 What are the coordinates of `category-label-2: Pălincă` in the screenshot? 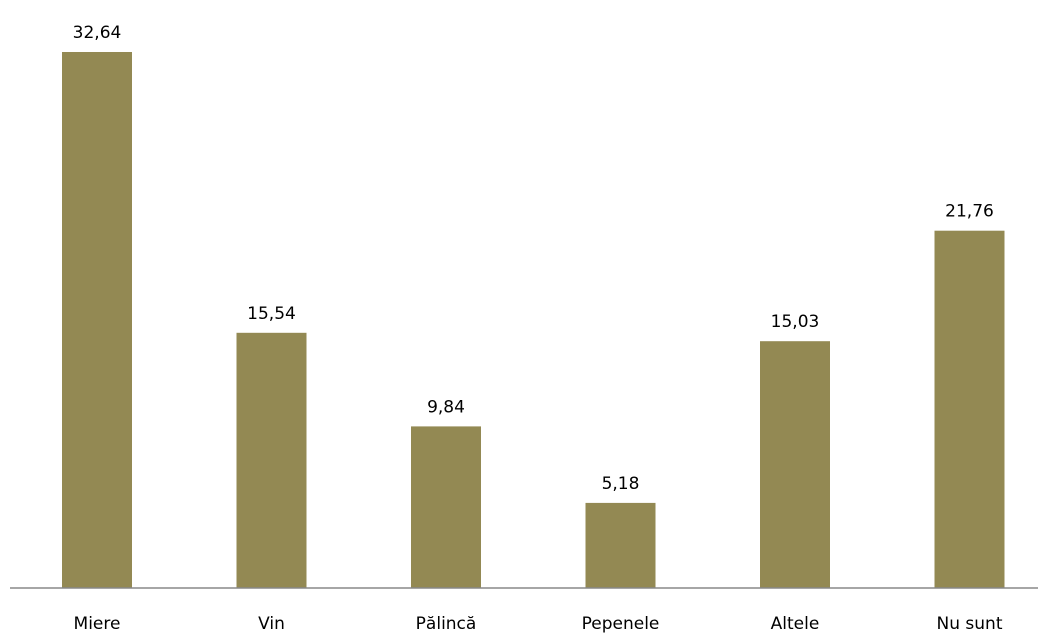 It's located at (446, 624).